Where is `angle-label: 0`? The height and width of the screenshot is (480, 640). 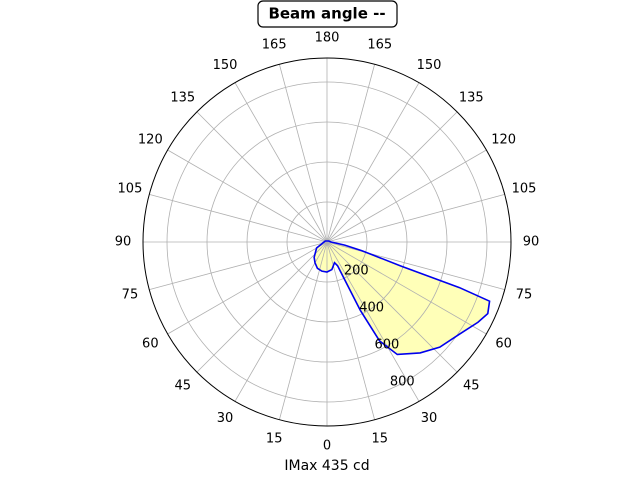 angle-label: 0 is located at coordinates (327, 446).